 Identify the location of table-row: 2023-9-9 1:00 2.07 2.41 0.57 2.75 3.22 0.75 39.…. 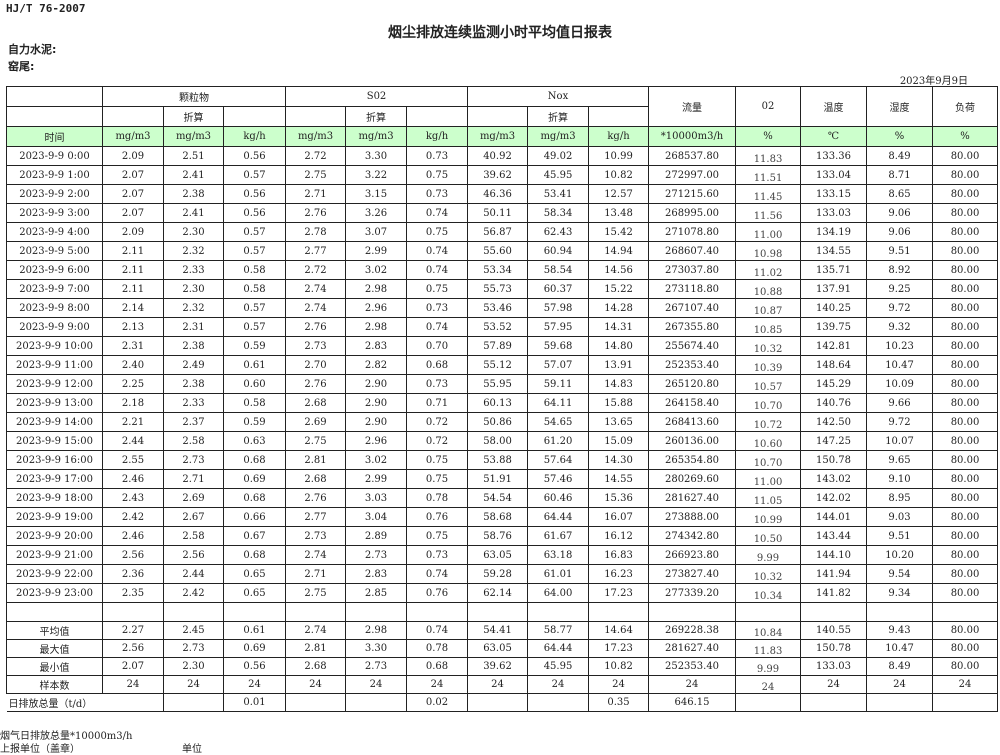
(502, 175).